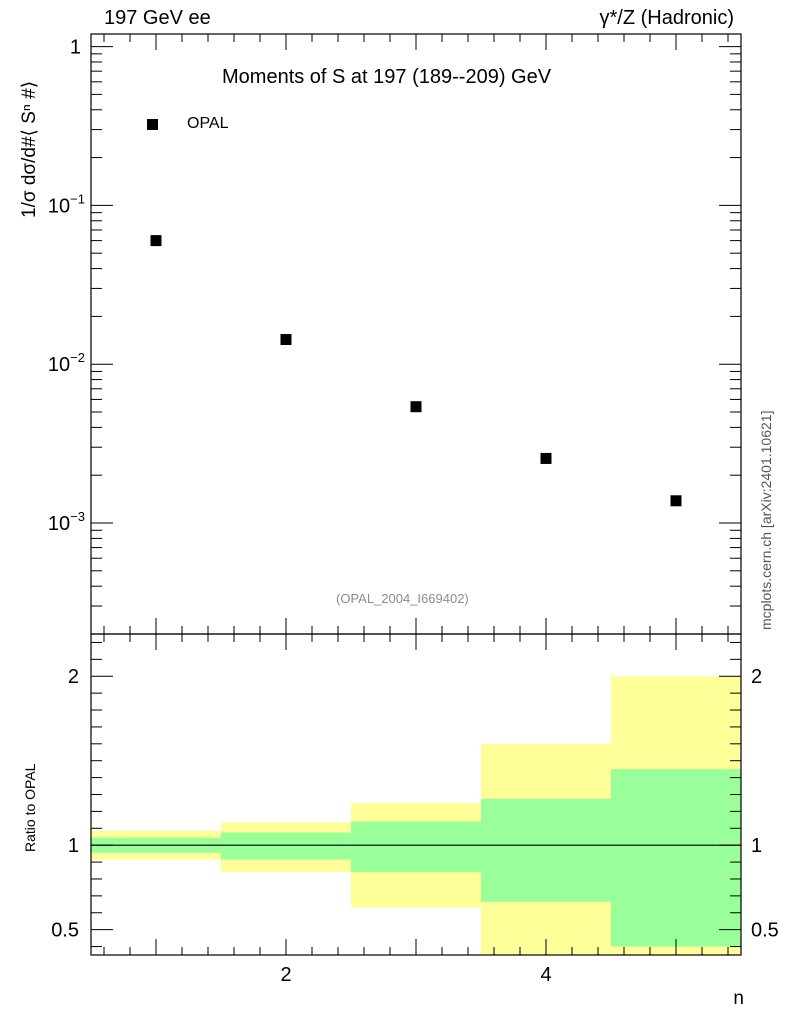 This screenshot has height=1029, width=786. Describe the element at coordinates (766, 520) in the screenshot. I see `watermark: mcplots.cern.ch [arXiv:2401.10621]` at that location.